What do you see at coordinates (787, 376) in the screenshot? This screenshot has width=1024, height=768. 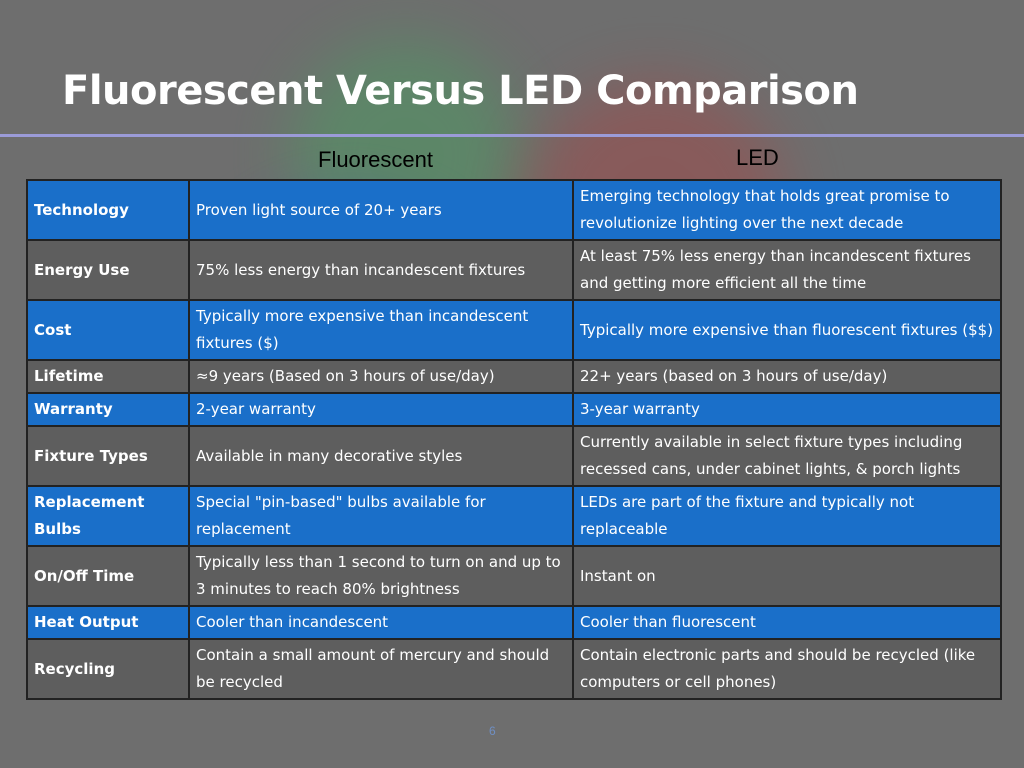 I see `led-cell: 22+ years (based on 3 hours of use/day)` at bounding box center [787, 376].